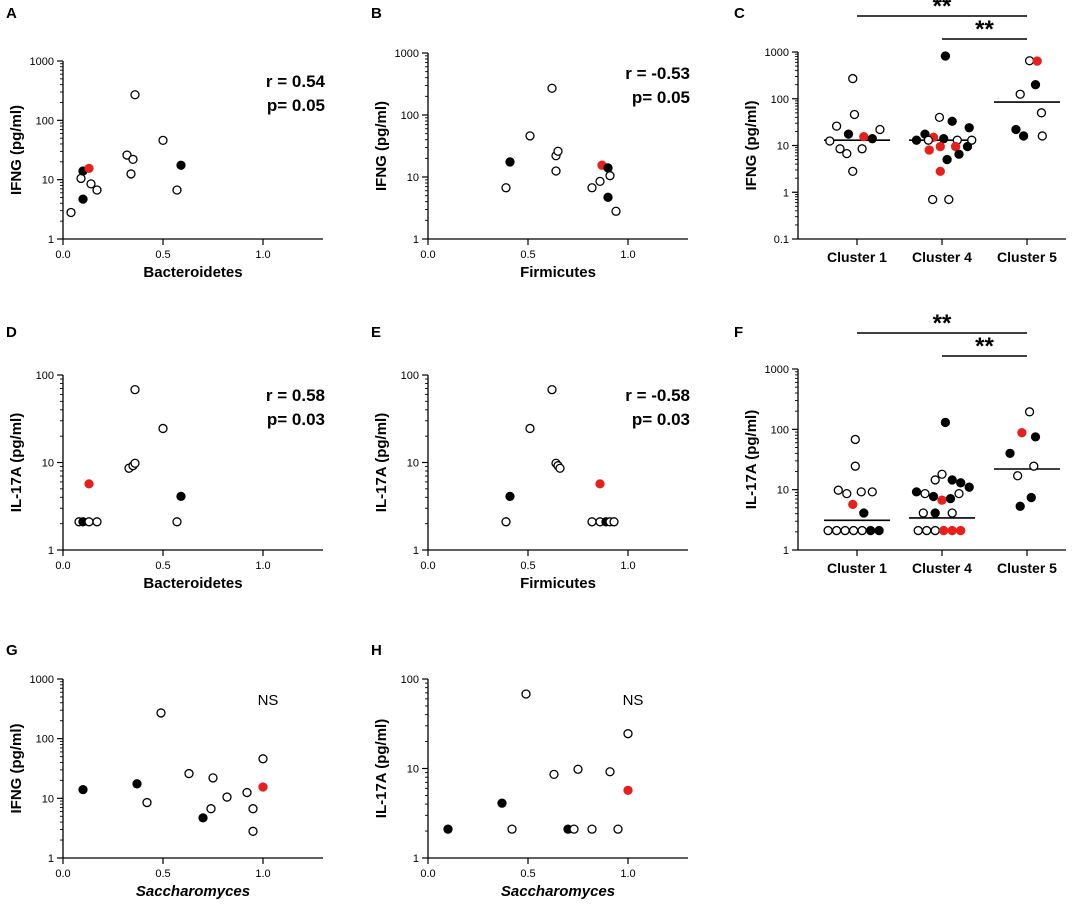  Describe the element at coordinates (11, 332) in the screenshot. I see `panel-label: D` at that location.